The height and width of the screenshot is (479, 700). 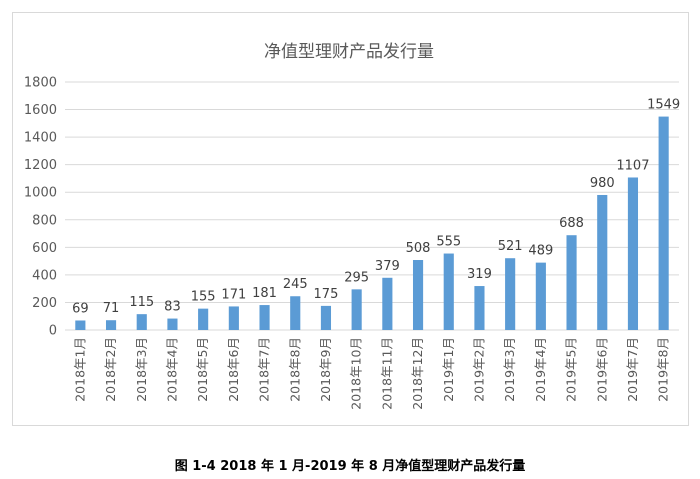 I want to click on x-category-label: 2018年4月, so click(x=171, y=369).